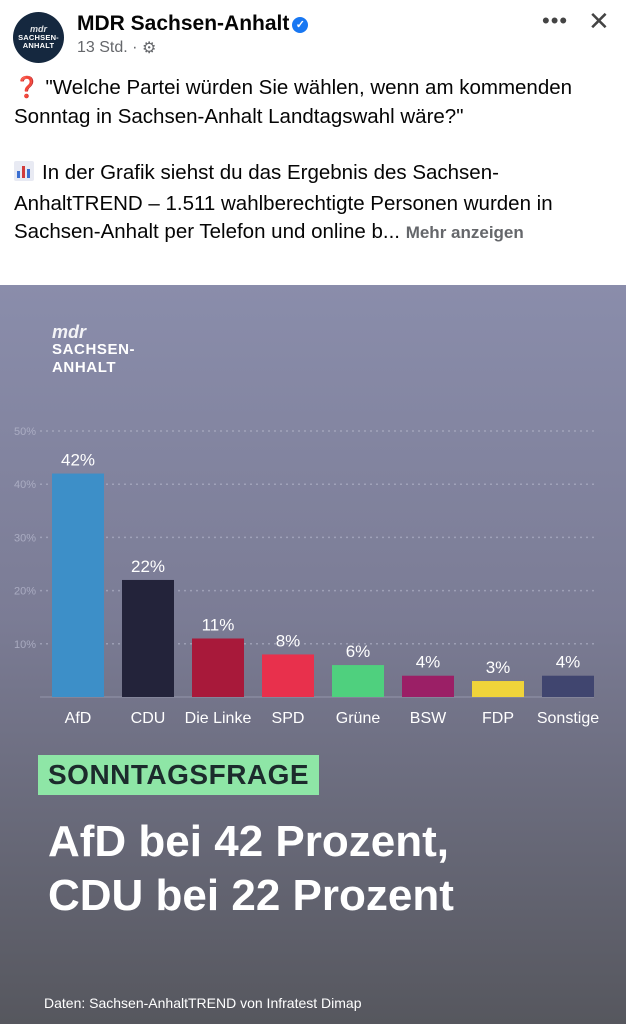 This screenshot has height=1024, width=626. Describe the element at coordinates (314, 145) in the screenshot. I see `paragraph-gap` at that location.